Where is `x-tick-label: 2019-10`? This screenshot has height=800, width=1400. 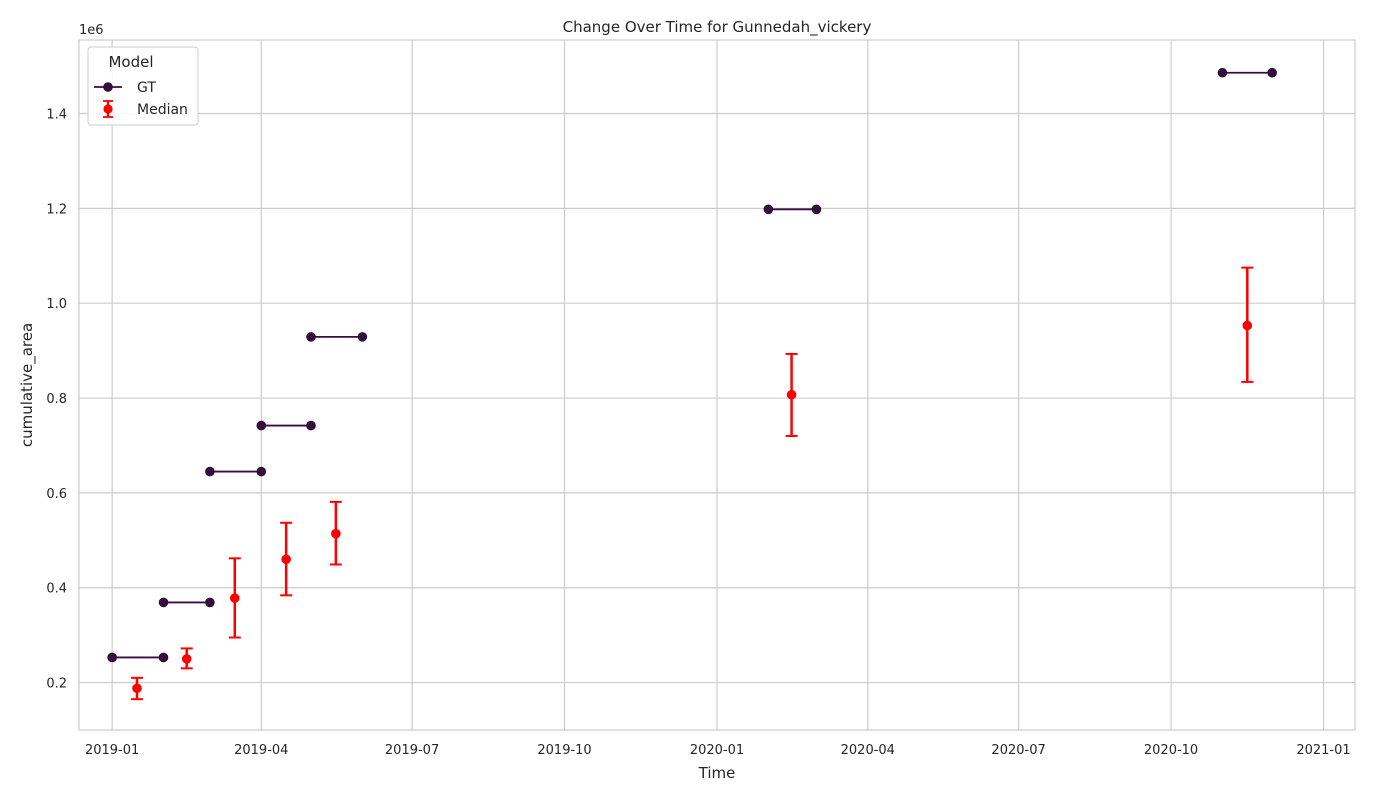 x-tick-label: 2019-10 is located at coordinates (564, 750).